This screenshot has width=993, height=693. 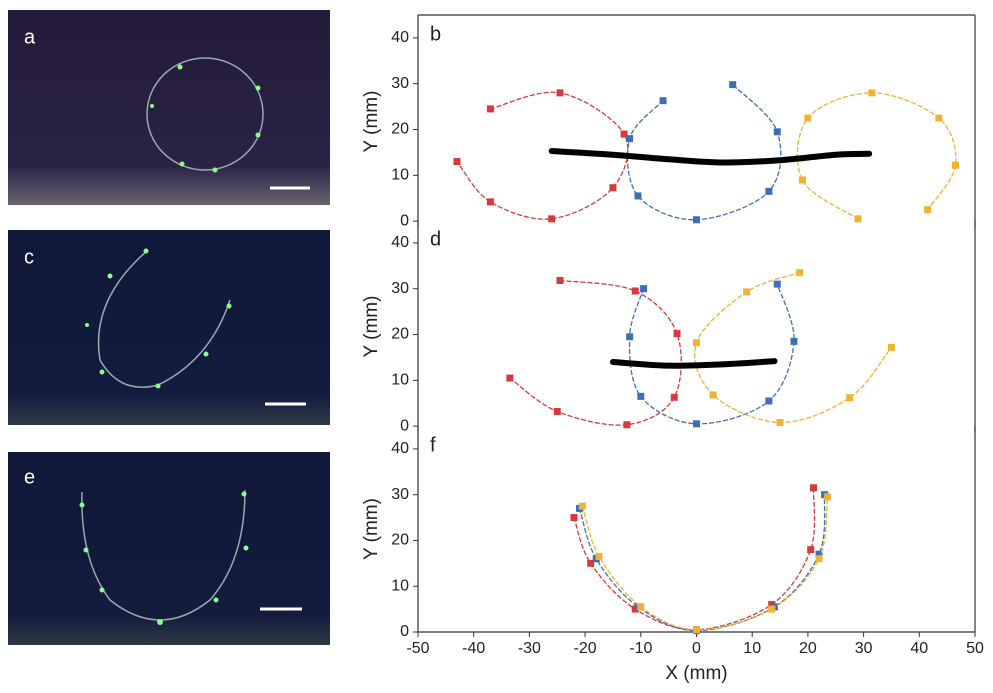 I want to click on x-axis-label: X (mm), so click(x=696, y=673).